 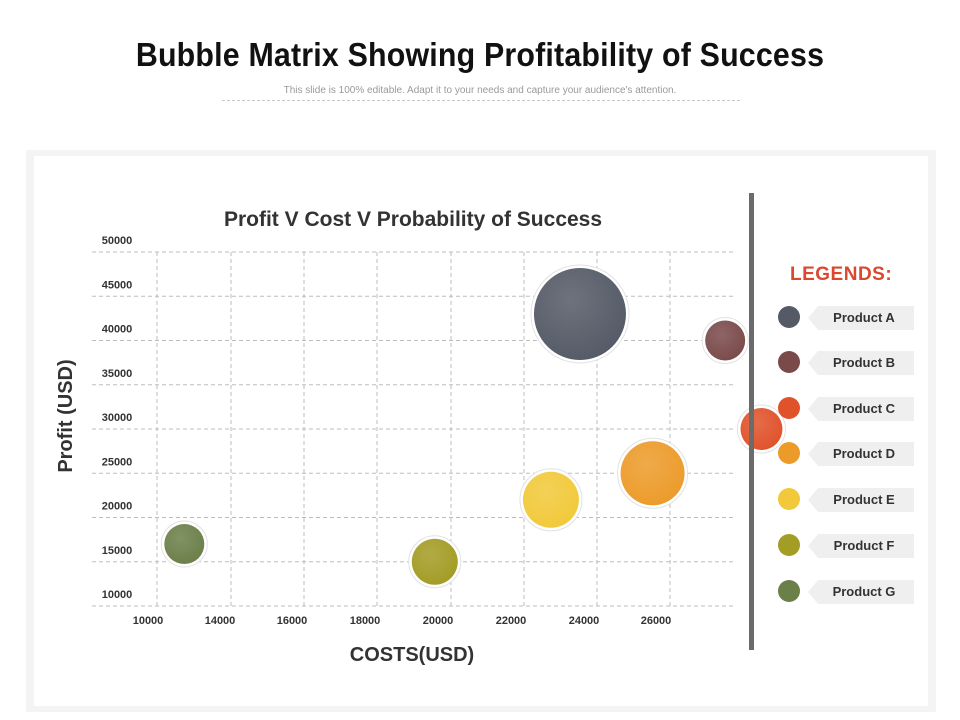 I want to click on bubble-product-f, so click(x=434, y=561).